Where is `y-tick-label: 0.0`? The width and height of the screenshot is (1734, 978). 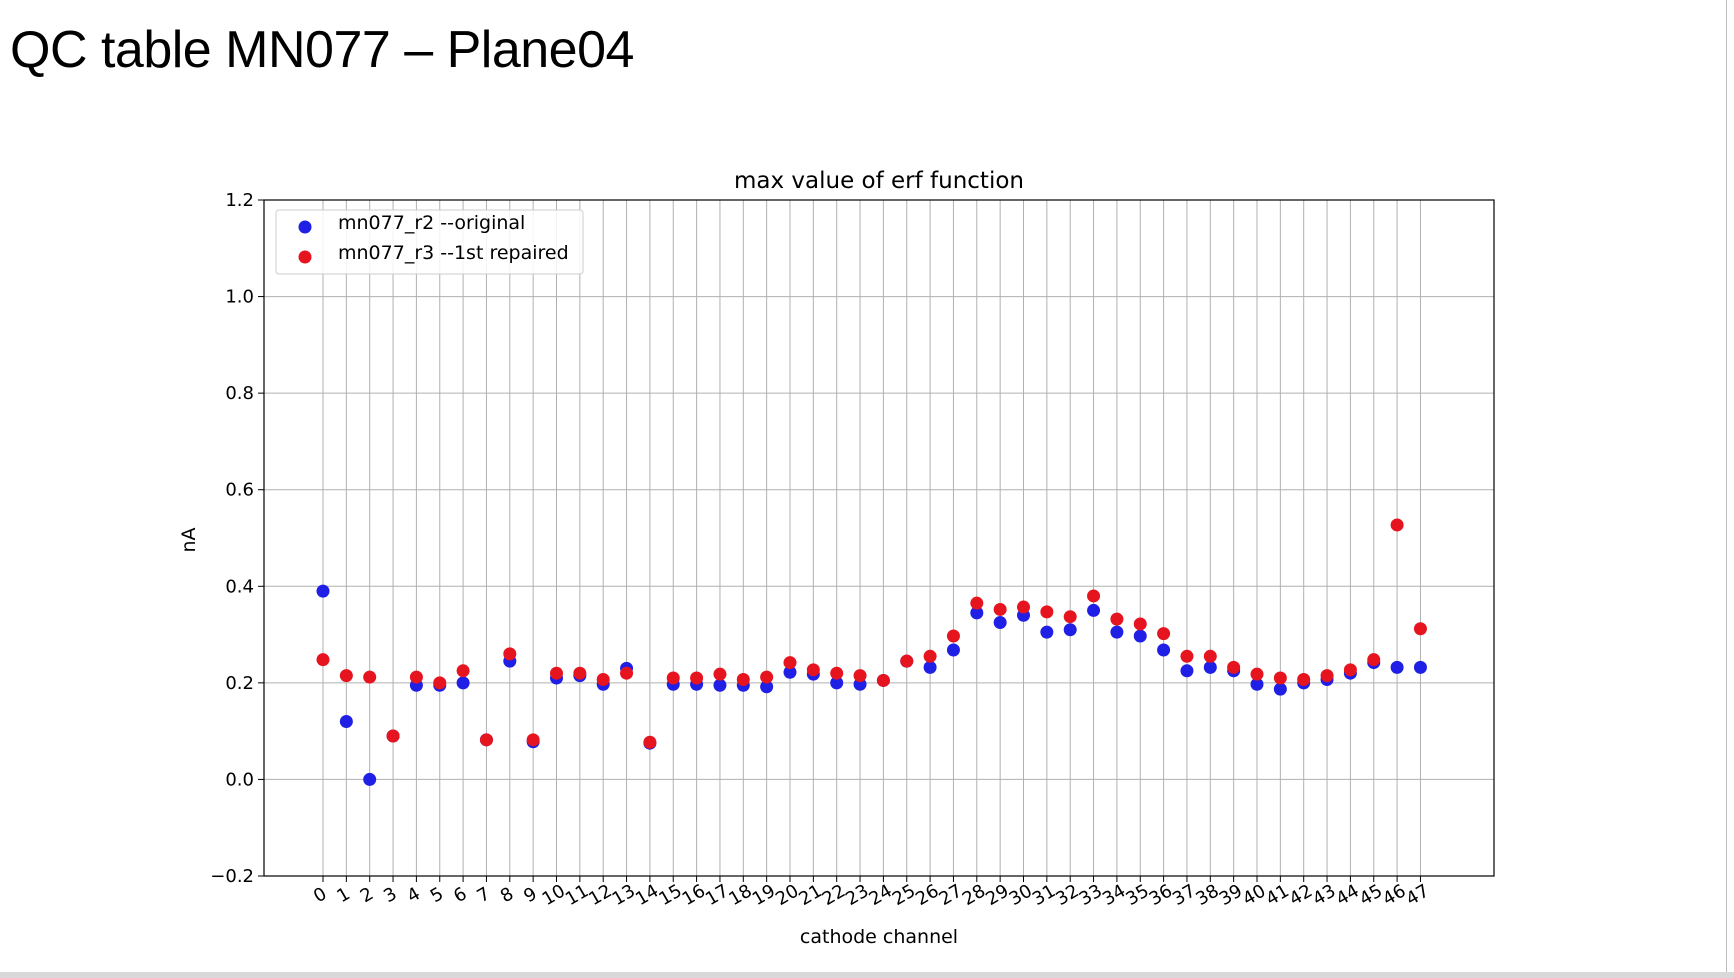
y-tick-label: 0.0 is located at coordinates (239, 779).